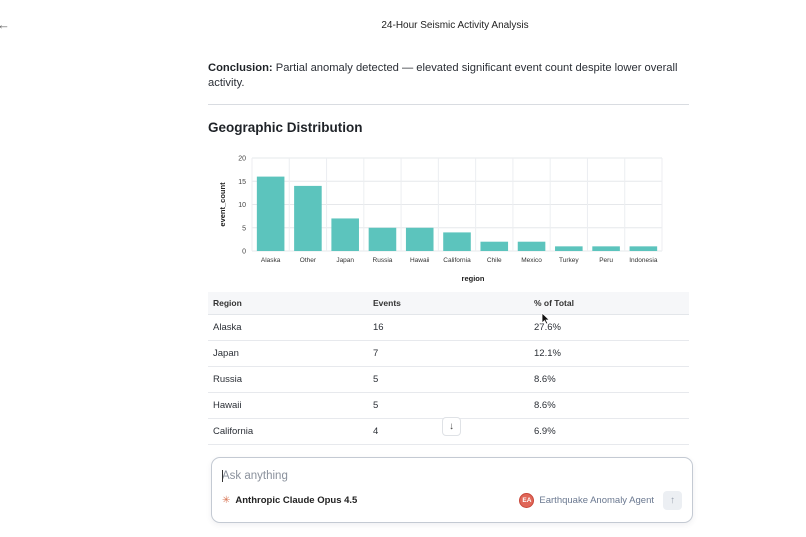  What do you see at coordinates (270, 213) in the screenshot?
I see `bar-alaska` at bounding box center [270, 213].